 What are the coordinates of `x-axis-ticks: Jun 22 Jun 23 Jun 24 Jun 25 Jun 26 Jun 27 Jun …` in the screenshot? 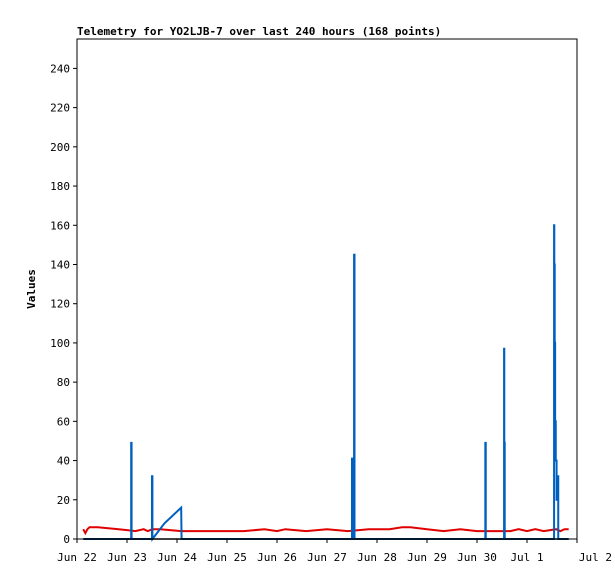 It's located at (334, 551).